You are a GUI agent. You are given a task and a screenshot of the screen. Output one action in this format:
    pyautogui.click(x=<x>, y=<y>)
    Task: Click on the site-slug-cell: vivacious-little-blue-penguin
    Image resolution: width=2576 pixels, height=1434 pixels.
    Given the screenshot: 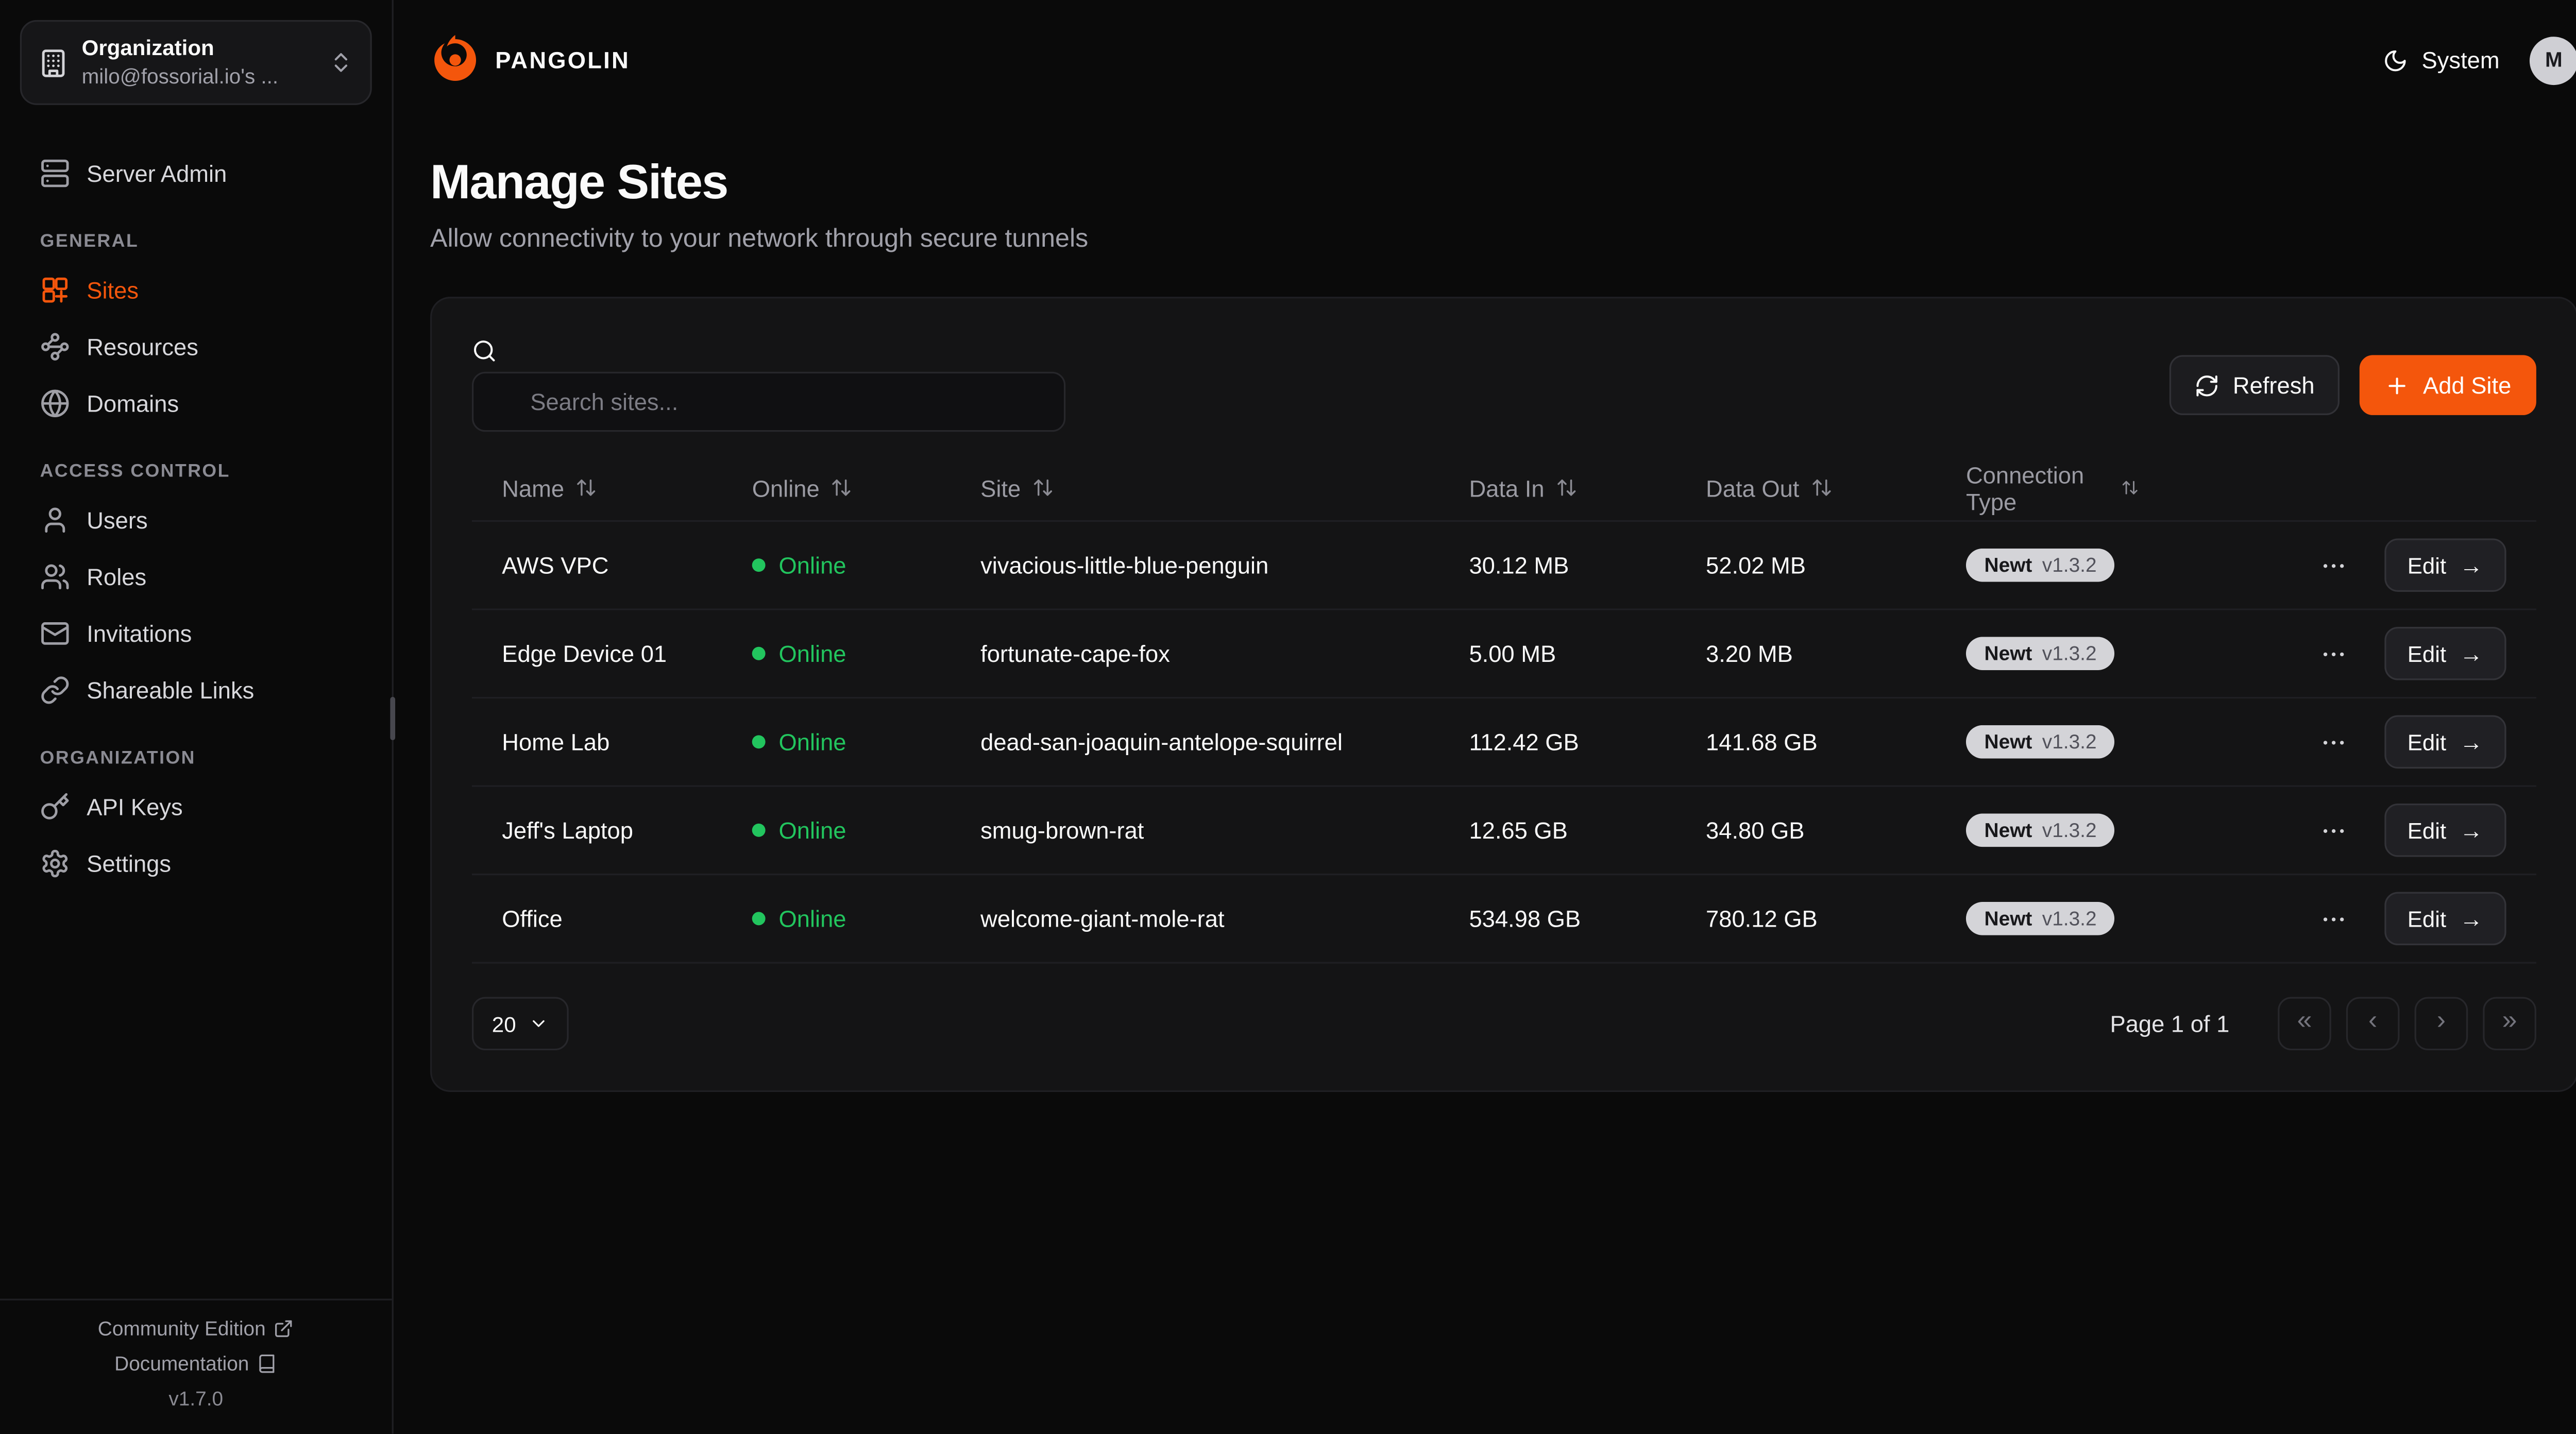 What is the action you would take?
    pyautogui.click(x=1124, y=565)
    